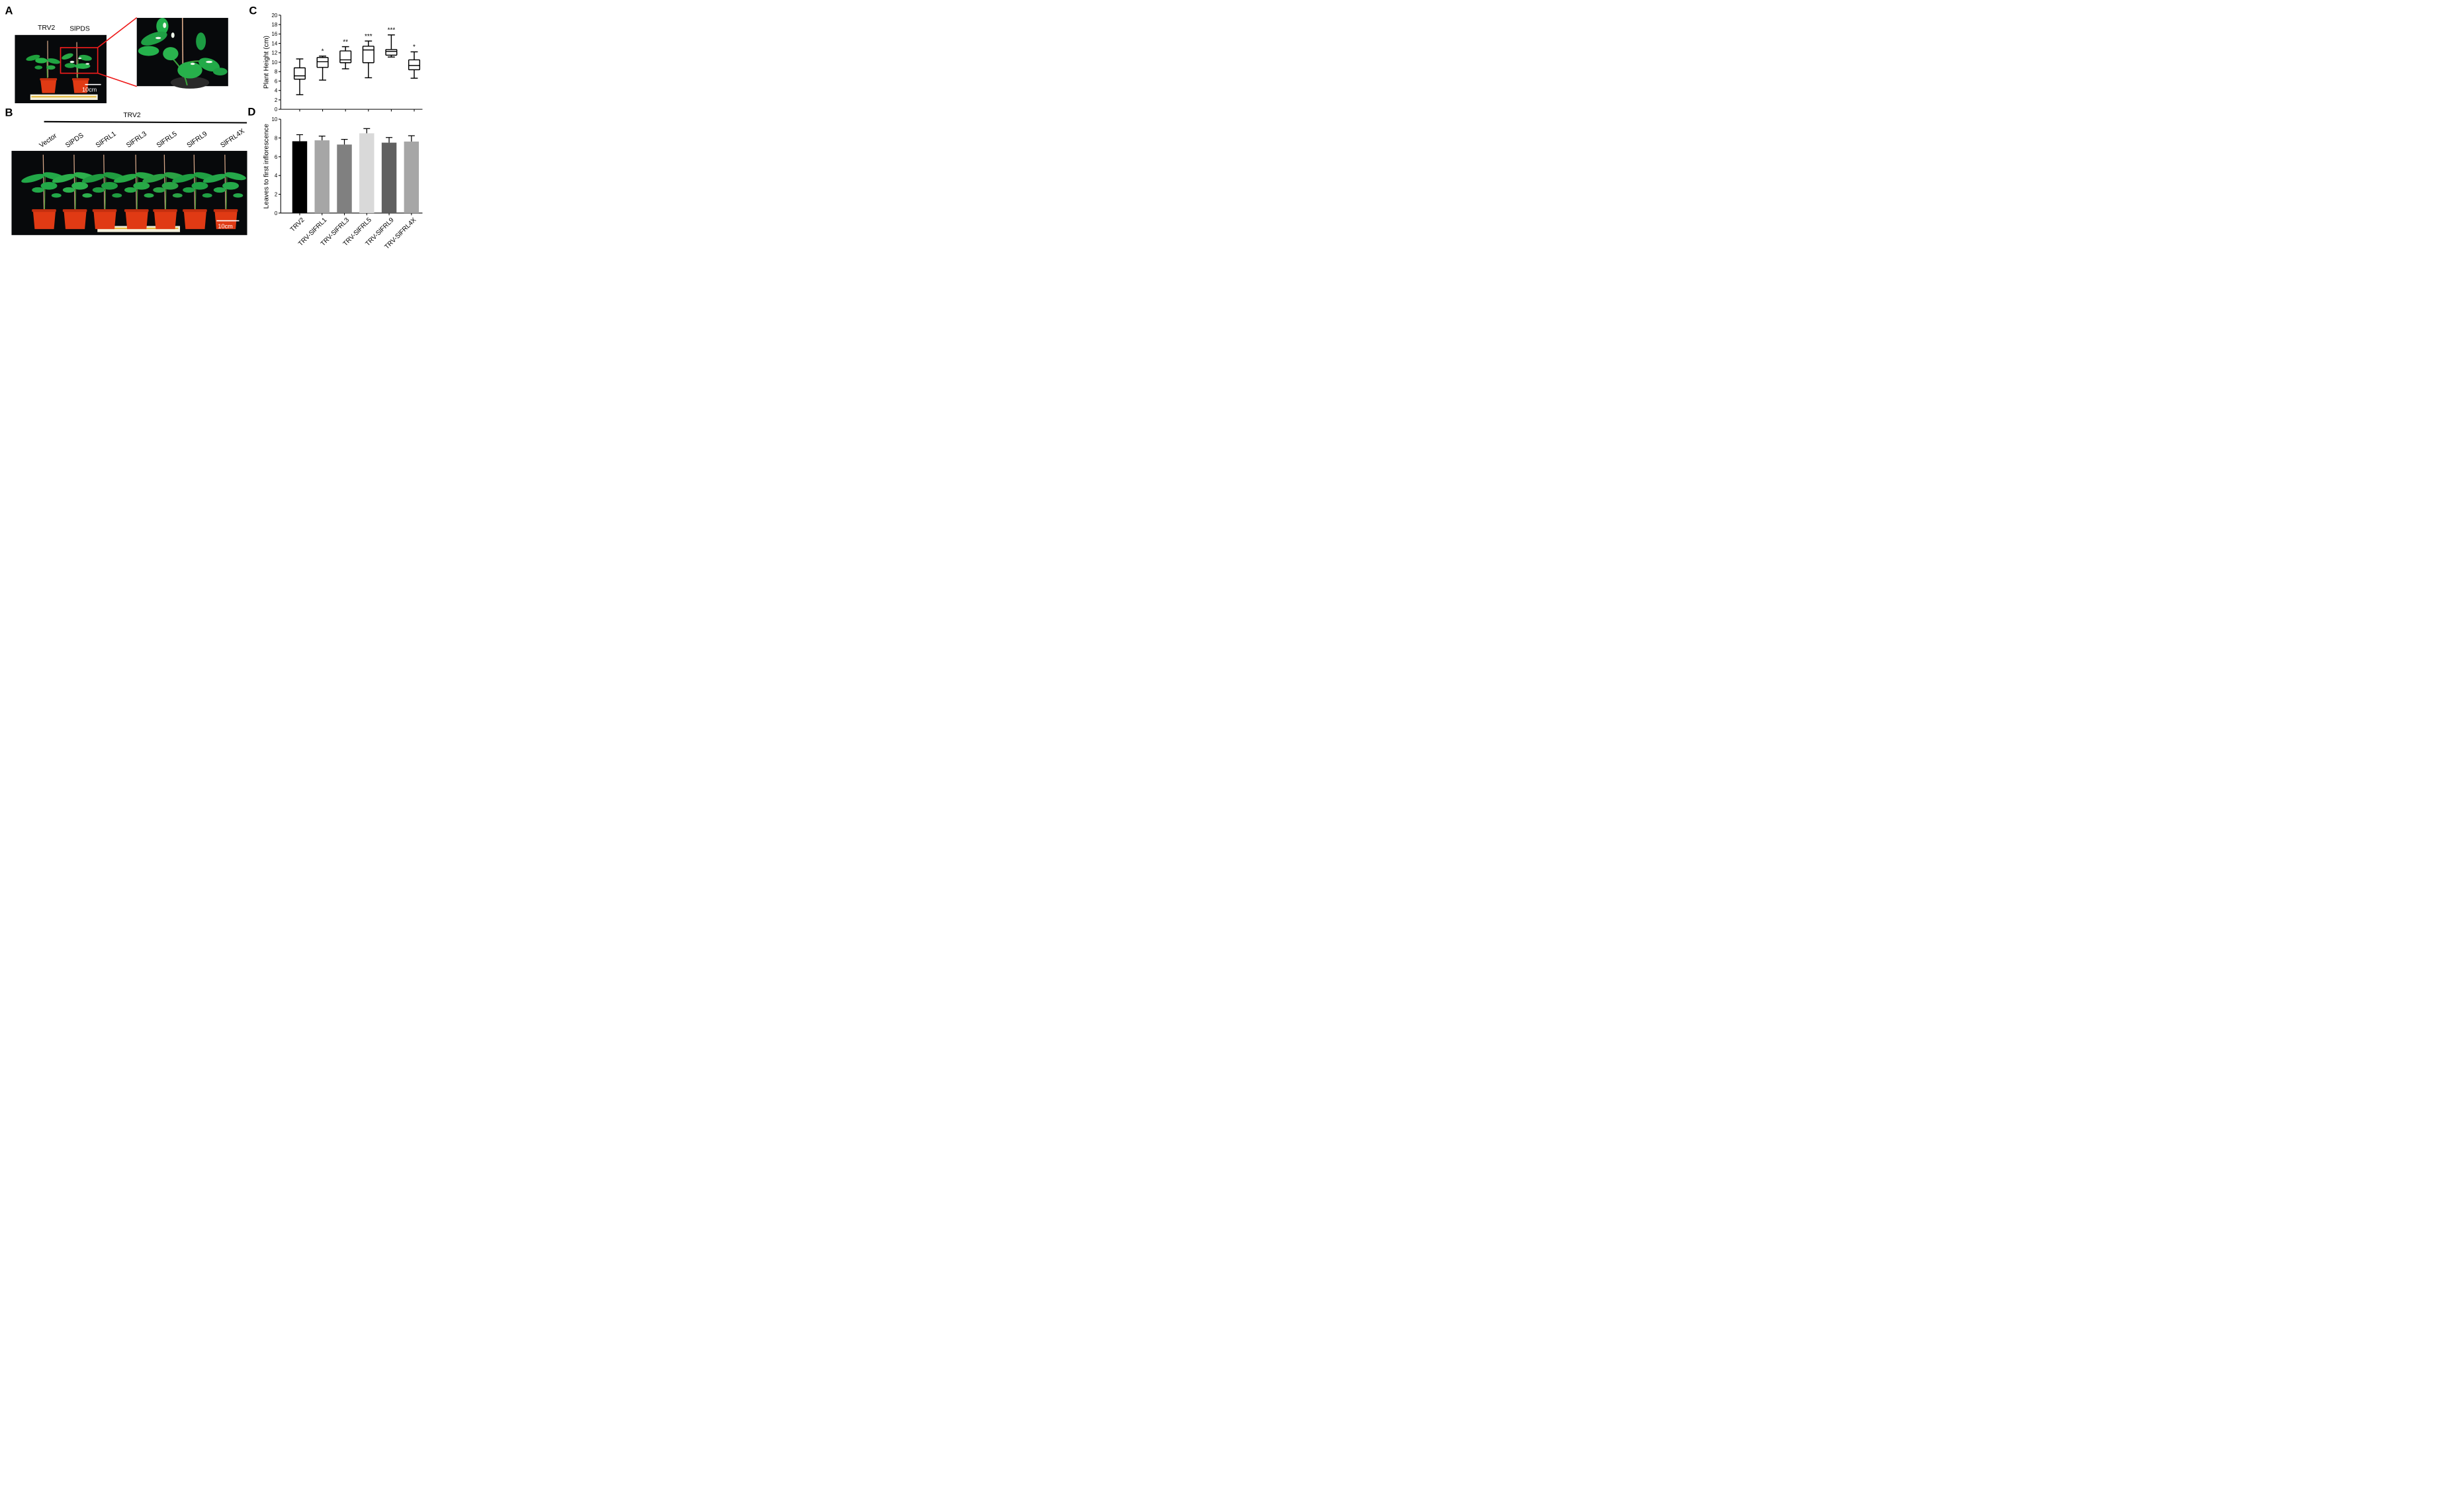  Describe the element at coordinates (117, 79) in the screenshot. I see `zoom-line-bottom` at that location.